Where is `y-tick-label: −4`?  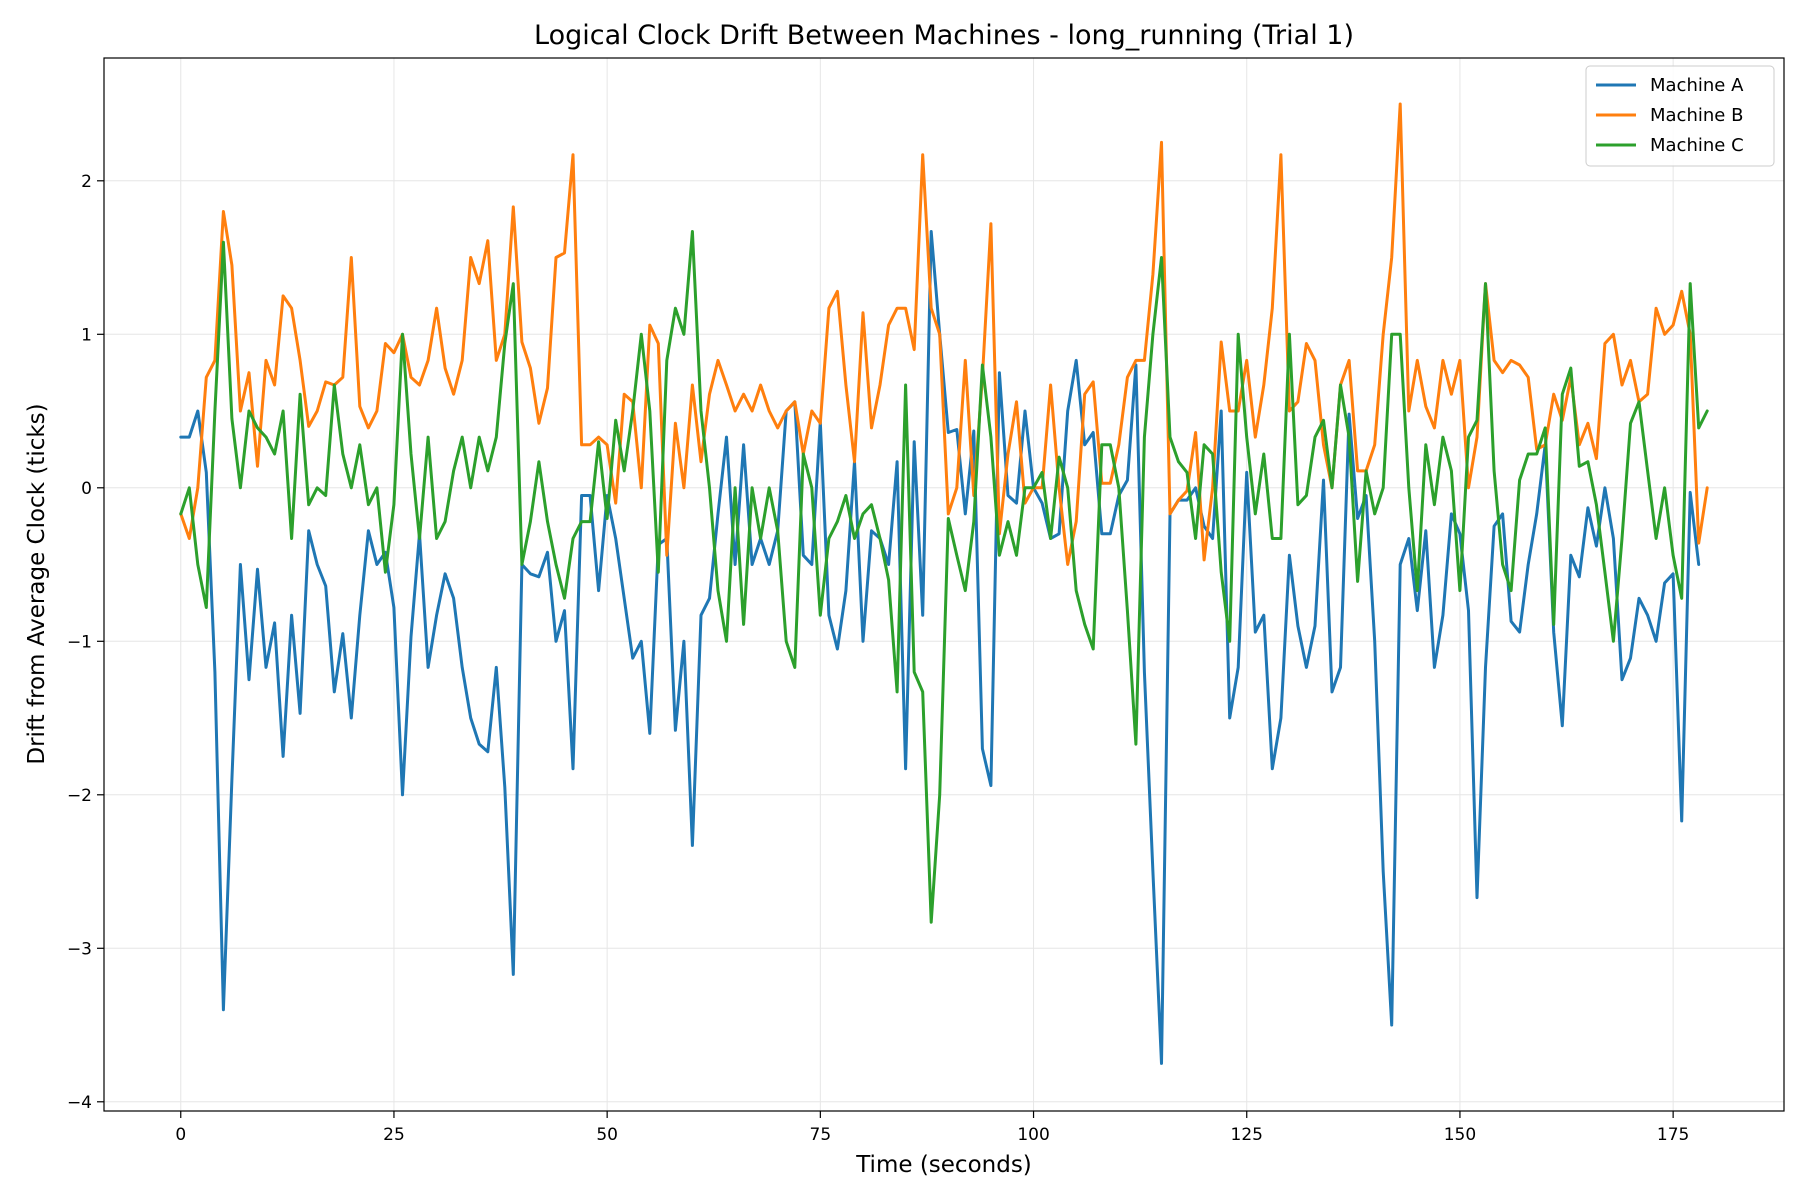
y-tick-label: −4 is located at coordinates (79, 1103).